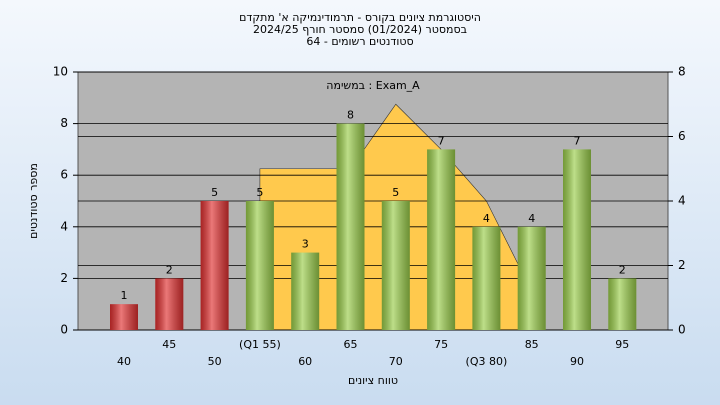  Describe the element at coordinates (169, 344) in the screenshot. I see `x-tick-label: 45` at that location.